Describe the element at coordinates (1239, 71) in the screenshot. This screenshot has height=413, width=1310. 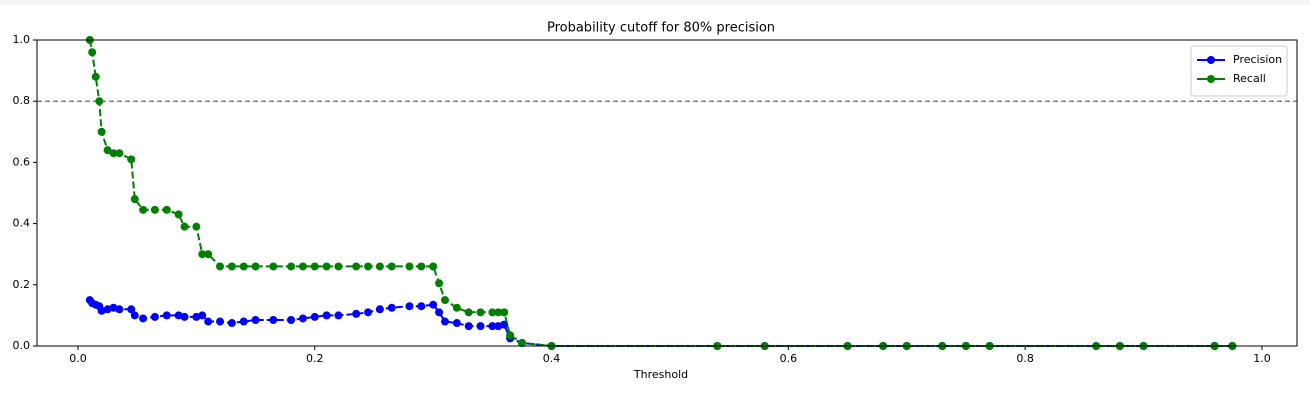
I see `legend-box` at that location.